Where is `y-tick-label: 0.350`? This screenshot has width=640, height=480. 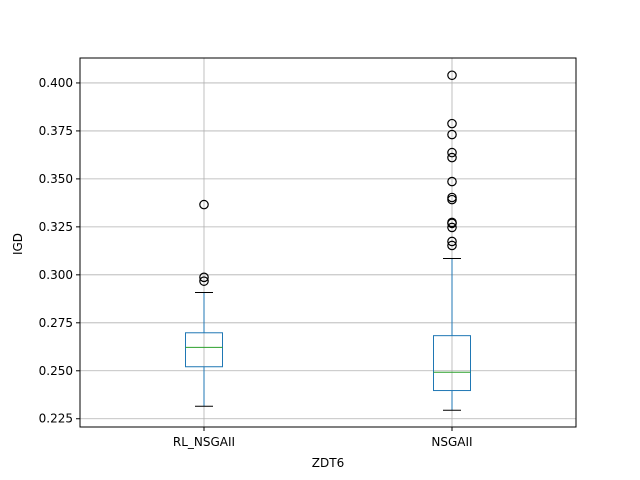 y-tick-label: 0.350 is located at coordinates (56, 179).